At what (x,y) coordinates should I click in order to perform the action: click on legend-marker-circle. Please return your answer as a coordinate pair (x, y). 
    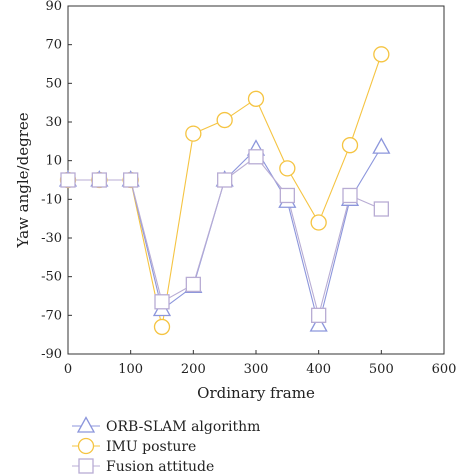
    Looking at the image, I should click on (86, 446).